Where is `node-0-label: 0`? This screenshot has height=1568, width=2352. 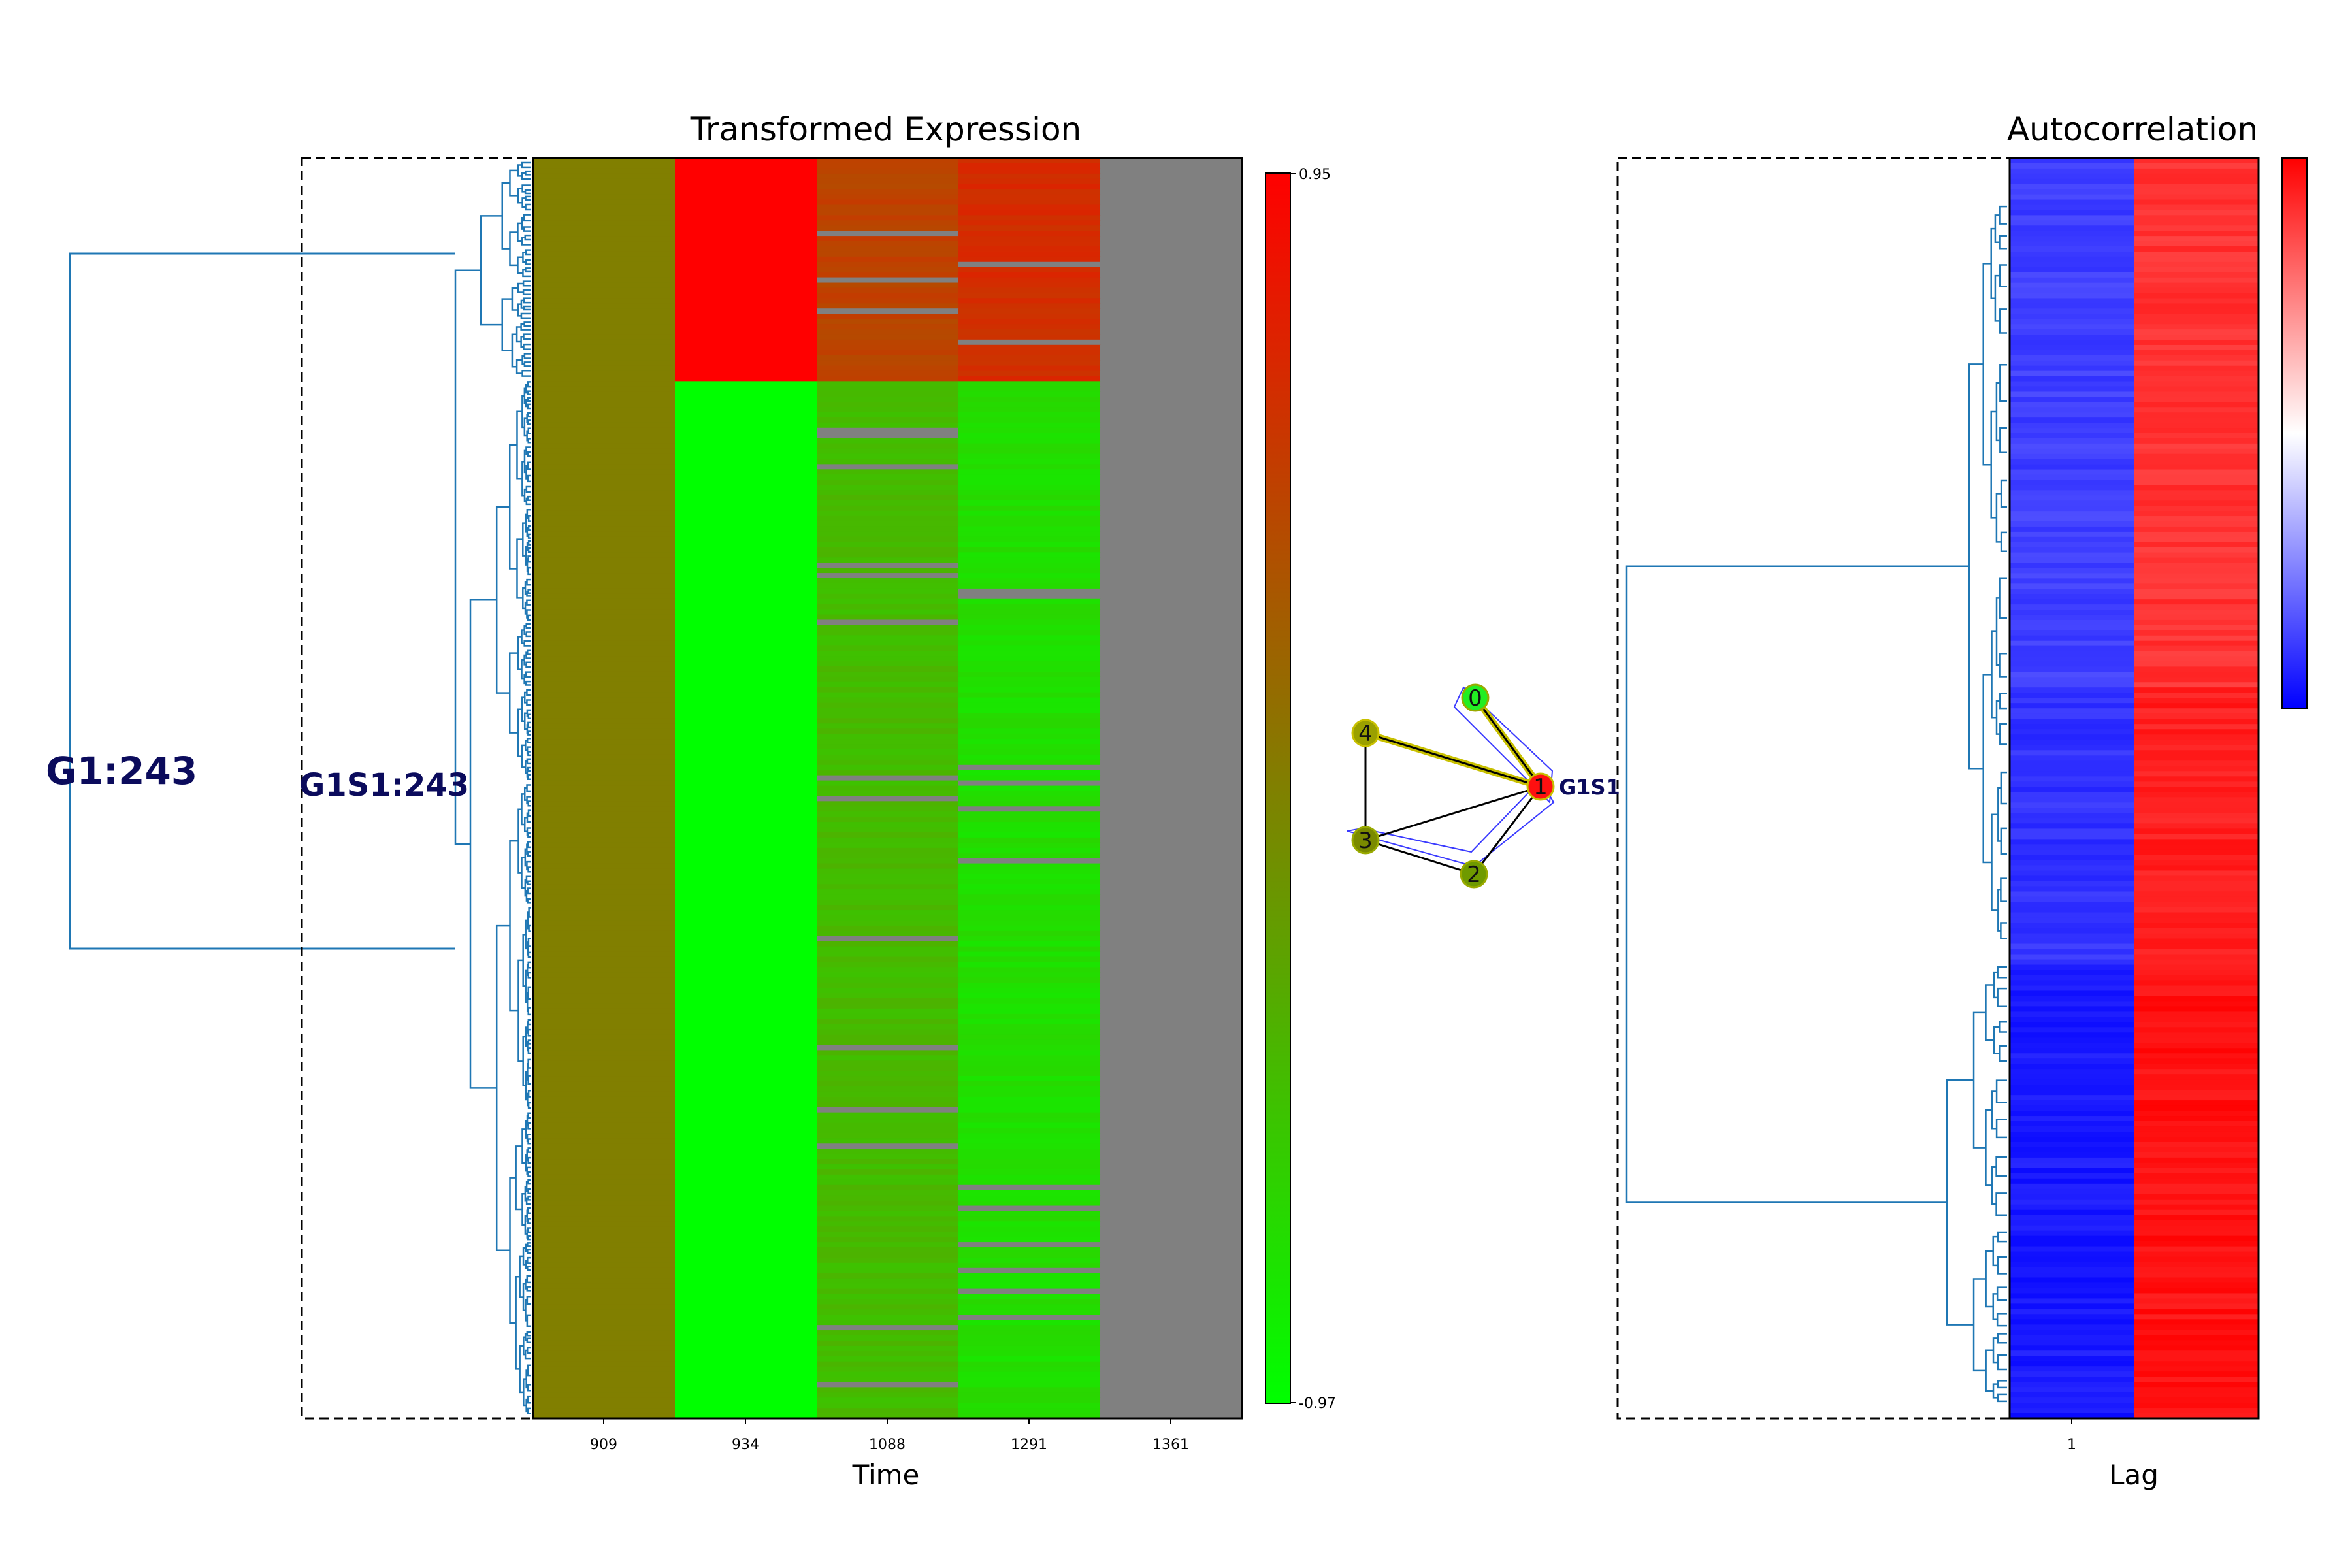
node-0-label: 0 is located at coordinates (1475, 698).